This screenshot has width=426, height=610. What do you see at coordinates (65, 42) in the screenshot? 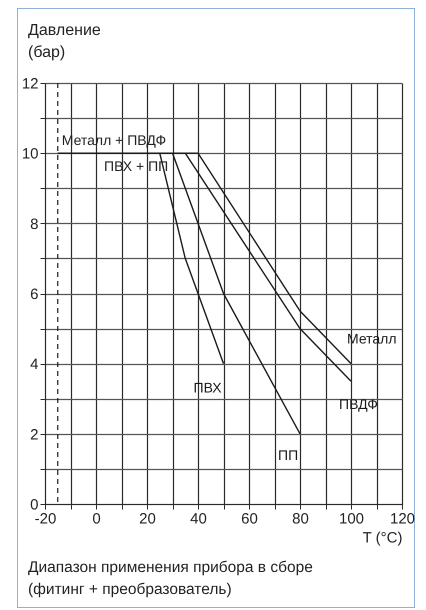
I see `y-axis-title: Давление (бар)` at bounding box center [65, 42].